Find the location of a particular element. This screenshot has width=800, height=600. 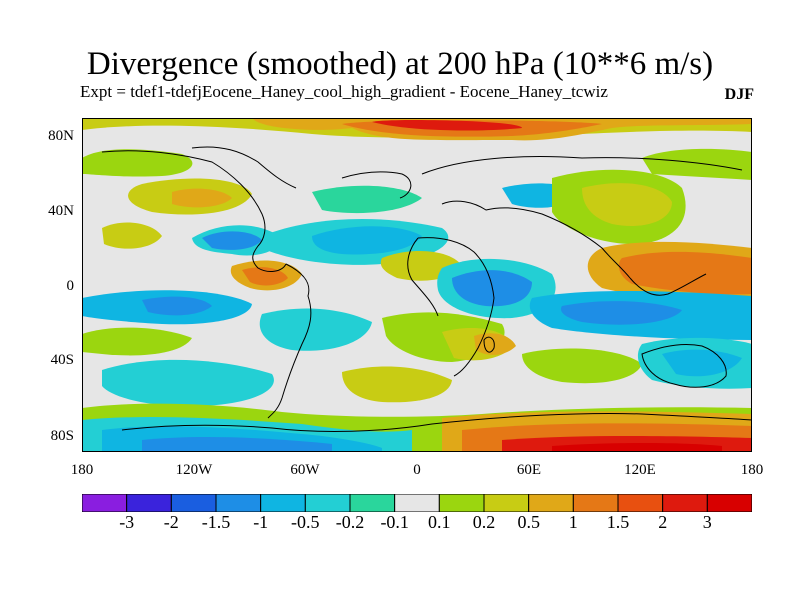

colorbar-label: 2 is located at coordinates (663, 522).